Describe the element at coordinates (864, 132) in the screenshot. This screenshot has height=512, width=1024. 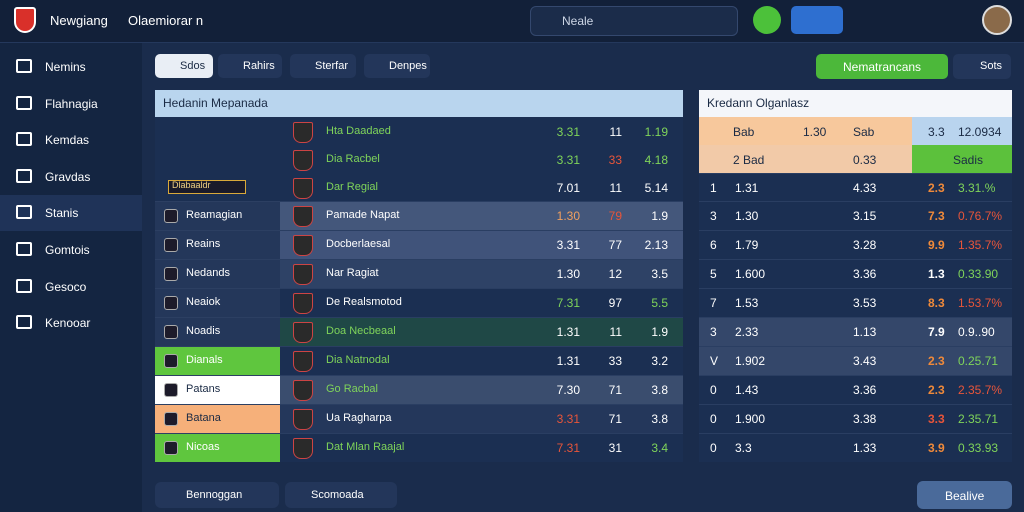
I see `cell: Sab` at that location.